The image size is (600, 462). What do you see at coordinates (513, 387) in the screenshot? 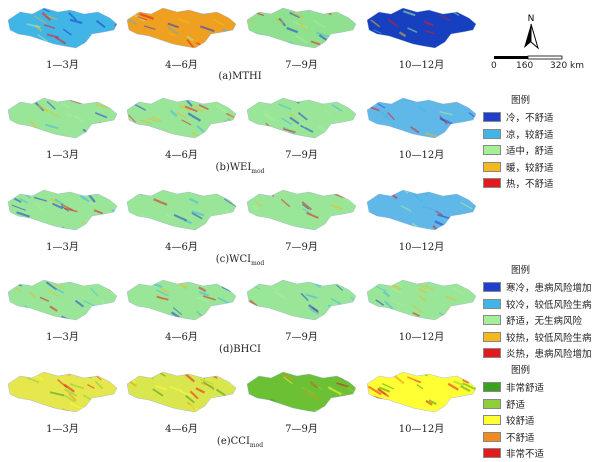
I see `legend-item: 非常舒适` at bounding box center [513, 387].